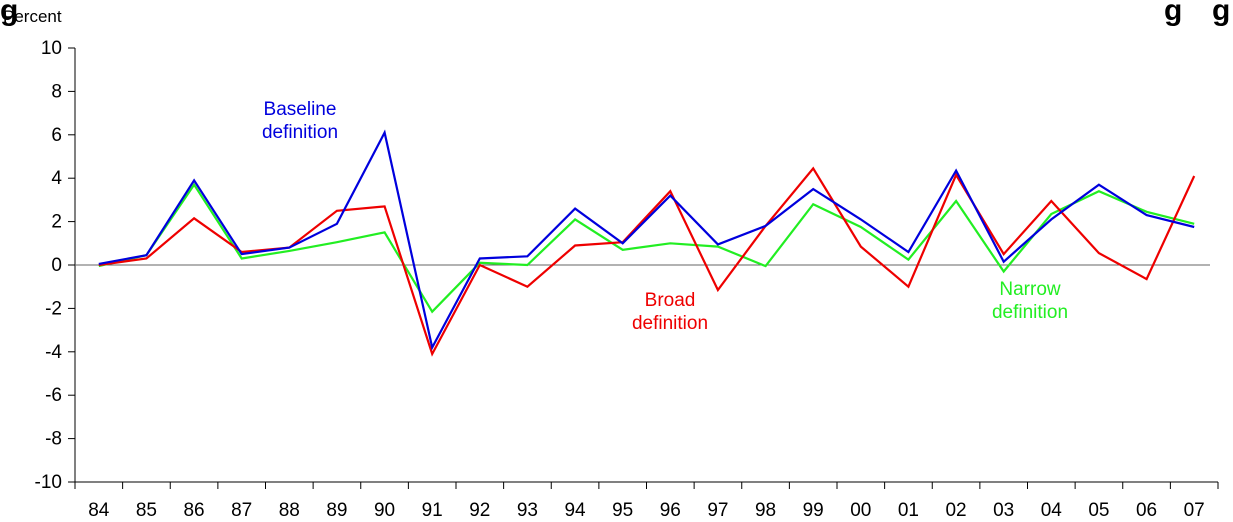  What do you see at coordinates (99, 510) in the screenshot?
I see `x-tick-label: 84` at bounding box center [99, 510].